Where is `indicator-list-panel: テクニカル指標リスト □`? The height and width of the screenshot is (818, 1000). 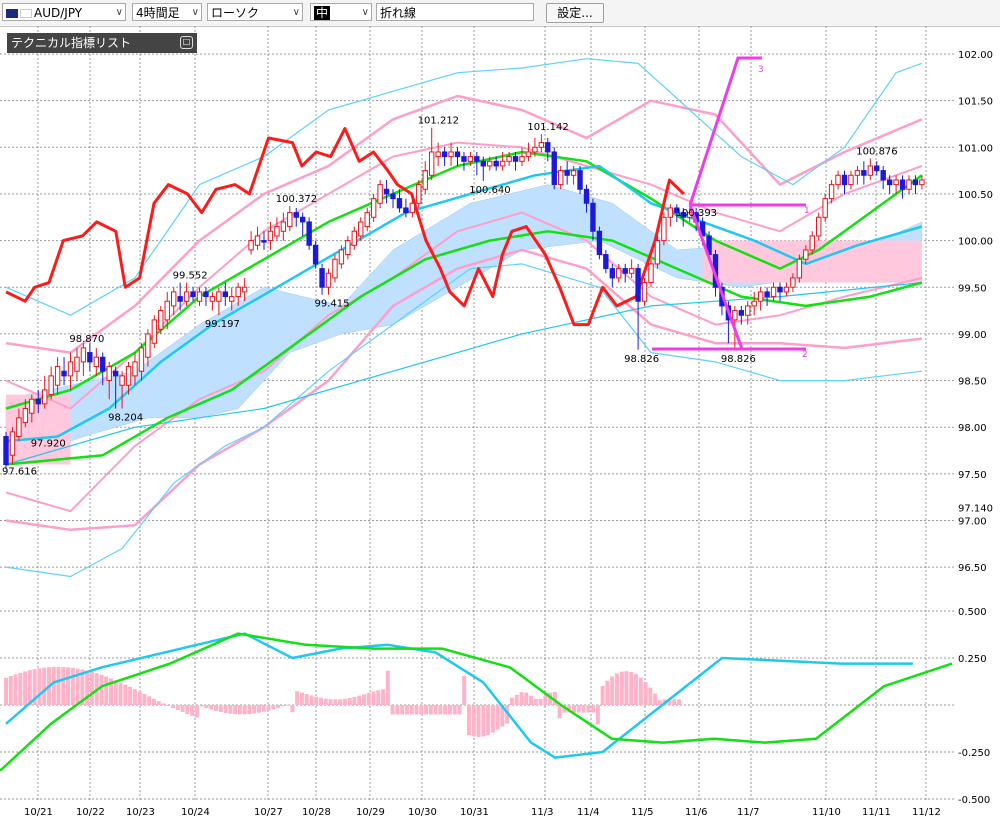
indicator-list-panel: テクニカル指標リスト □ is located at coordinates (102, 43).